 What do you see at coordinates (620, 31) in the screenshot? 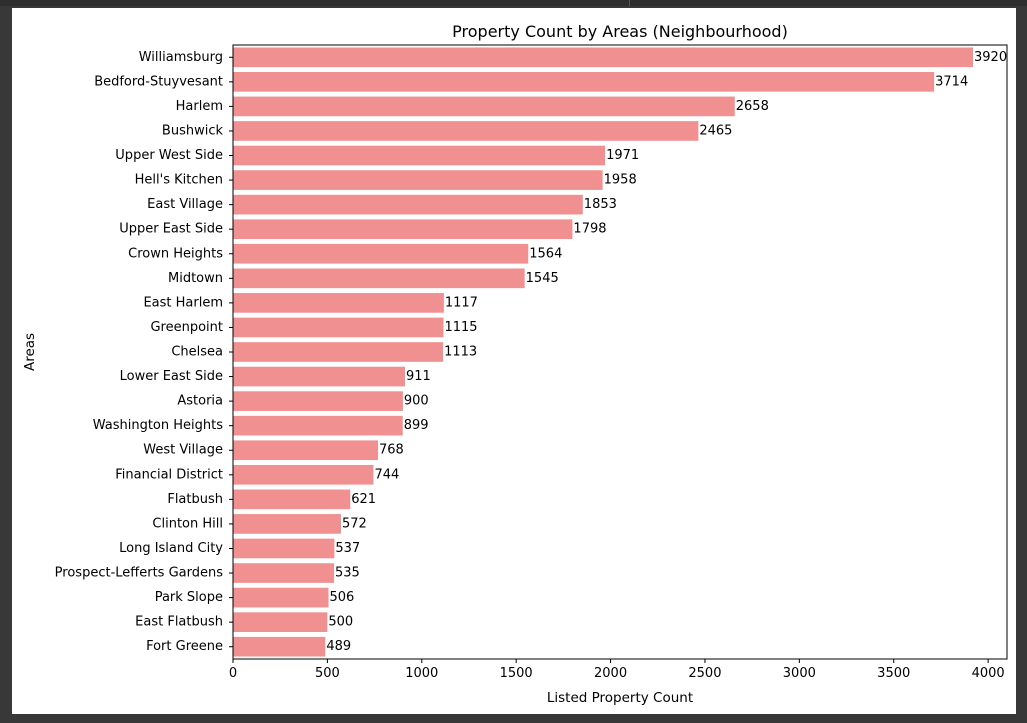
I see `chart-title: Property Count by Areas (Neighbourhood)` at bounding box center [620, 31].